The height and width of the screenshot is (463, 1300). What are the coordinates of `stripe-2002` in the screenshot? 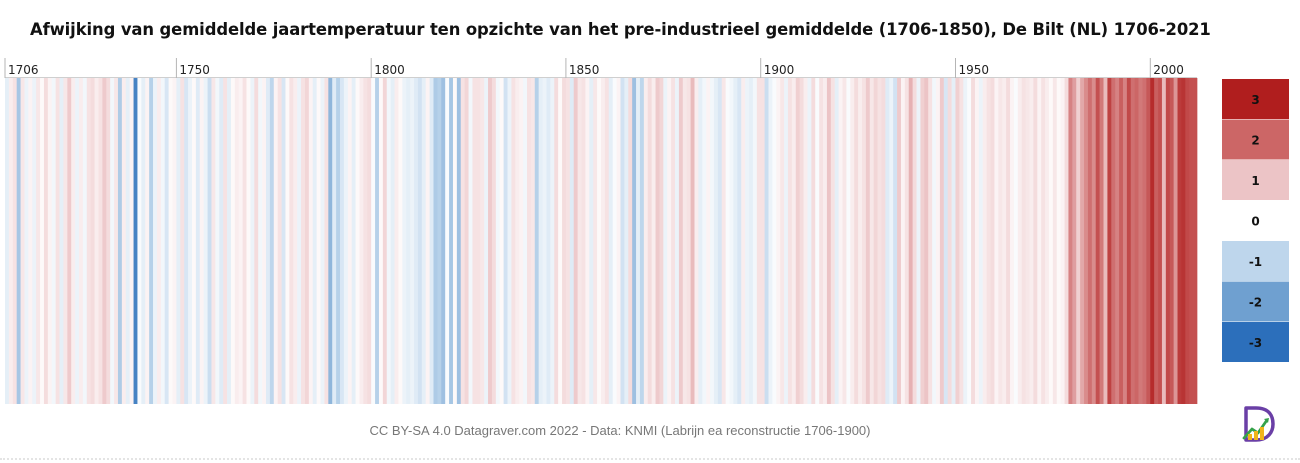 It's located at (1160, 241).